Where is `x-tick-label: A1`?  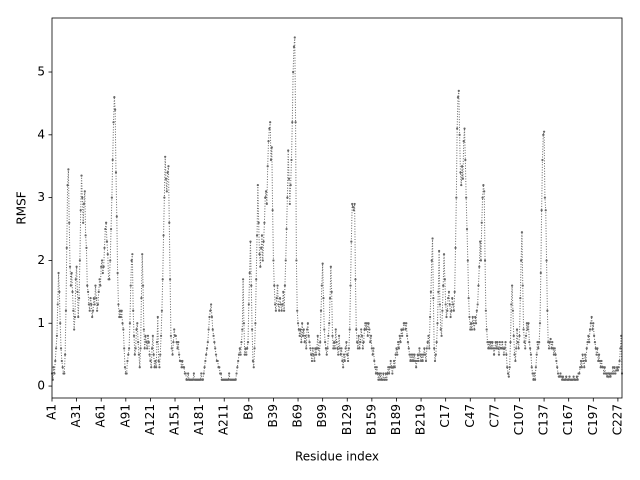
x-tick-label: A1 is located at coordinates (52, 412).